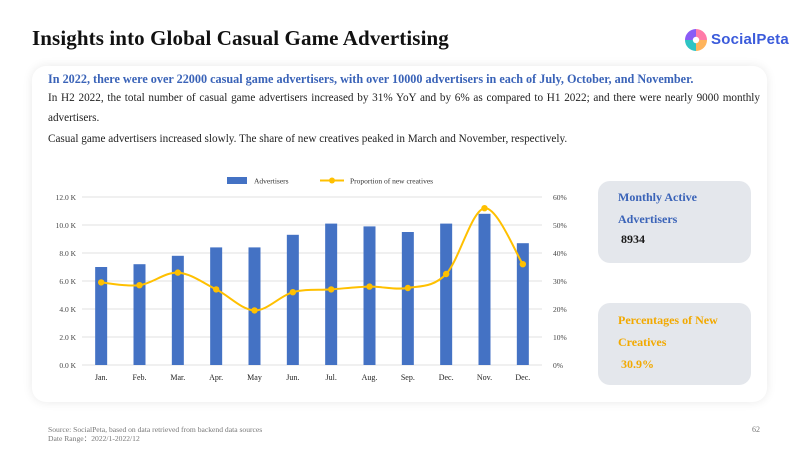 This screenshot has height=450, width=800. Describe the element at coordinates (408, 377) in the screenshot. I see `x-tick-label: Sep.` at that location.